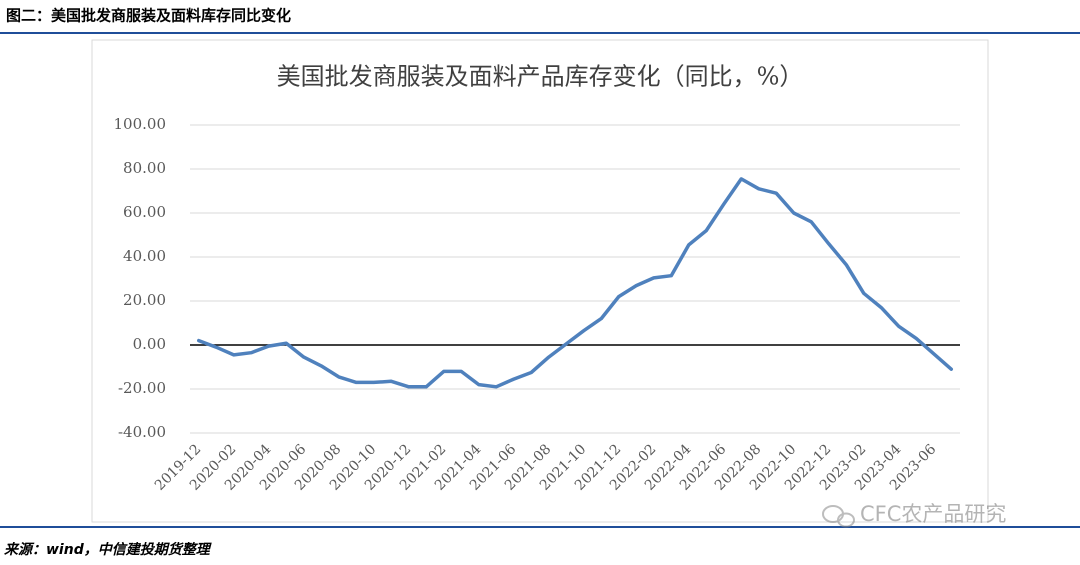 The width and height of the screenshot is (1080, 565). Describe the element at coordinates (148, 16) in the screenshot. I see `header-title: 图二：美国批发商服装及面料库存同比变化` at that location.